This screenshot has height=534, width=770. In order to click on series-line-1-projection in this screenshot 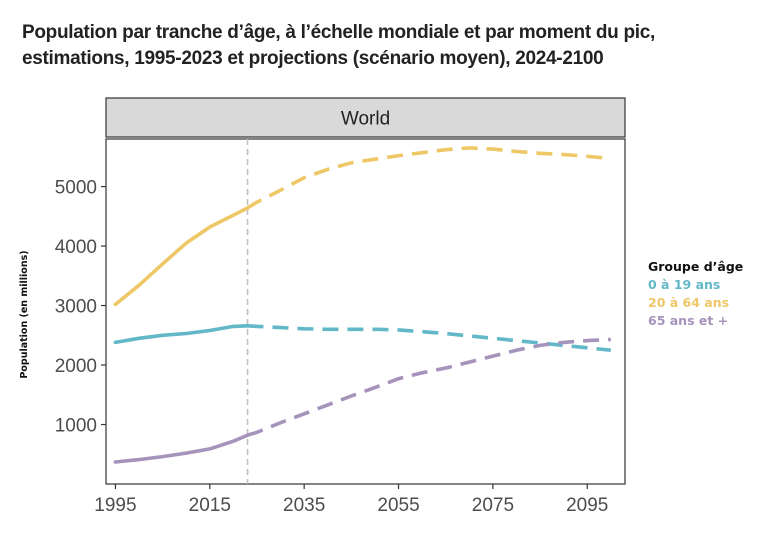, I will do `click(428, 178)`.